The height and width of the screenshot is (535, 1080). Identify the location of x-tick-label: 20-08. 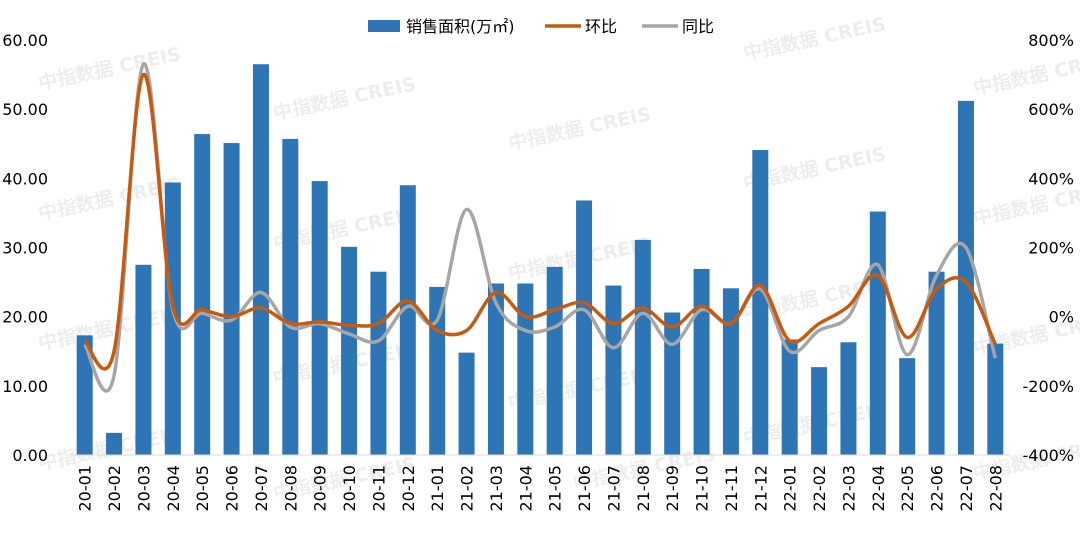
(290, 488).